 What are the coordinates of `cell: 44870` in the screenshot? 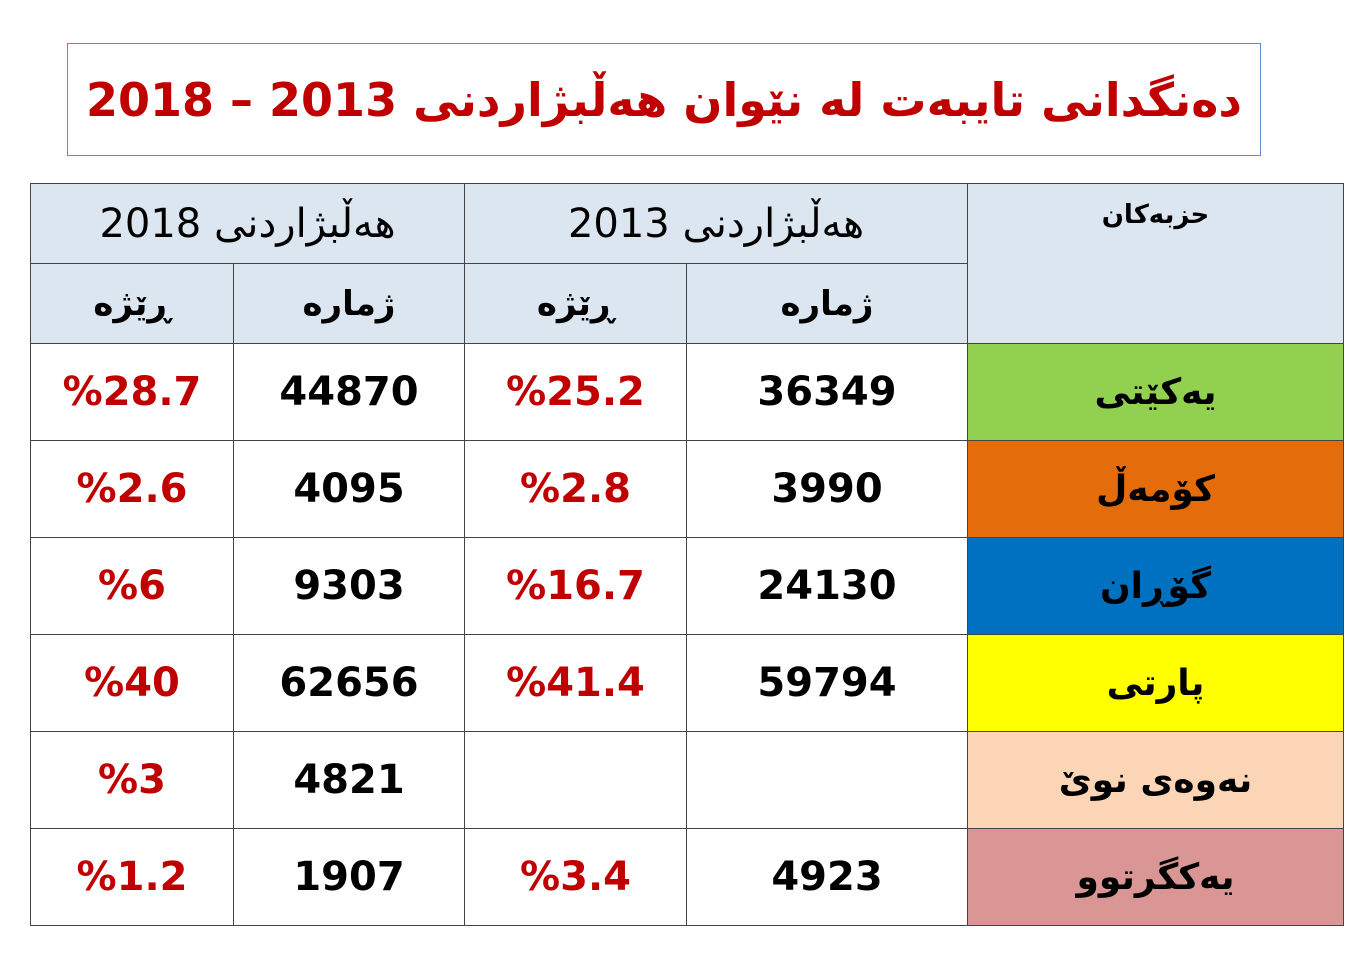 It's located at (349, 392).